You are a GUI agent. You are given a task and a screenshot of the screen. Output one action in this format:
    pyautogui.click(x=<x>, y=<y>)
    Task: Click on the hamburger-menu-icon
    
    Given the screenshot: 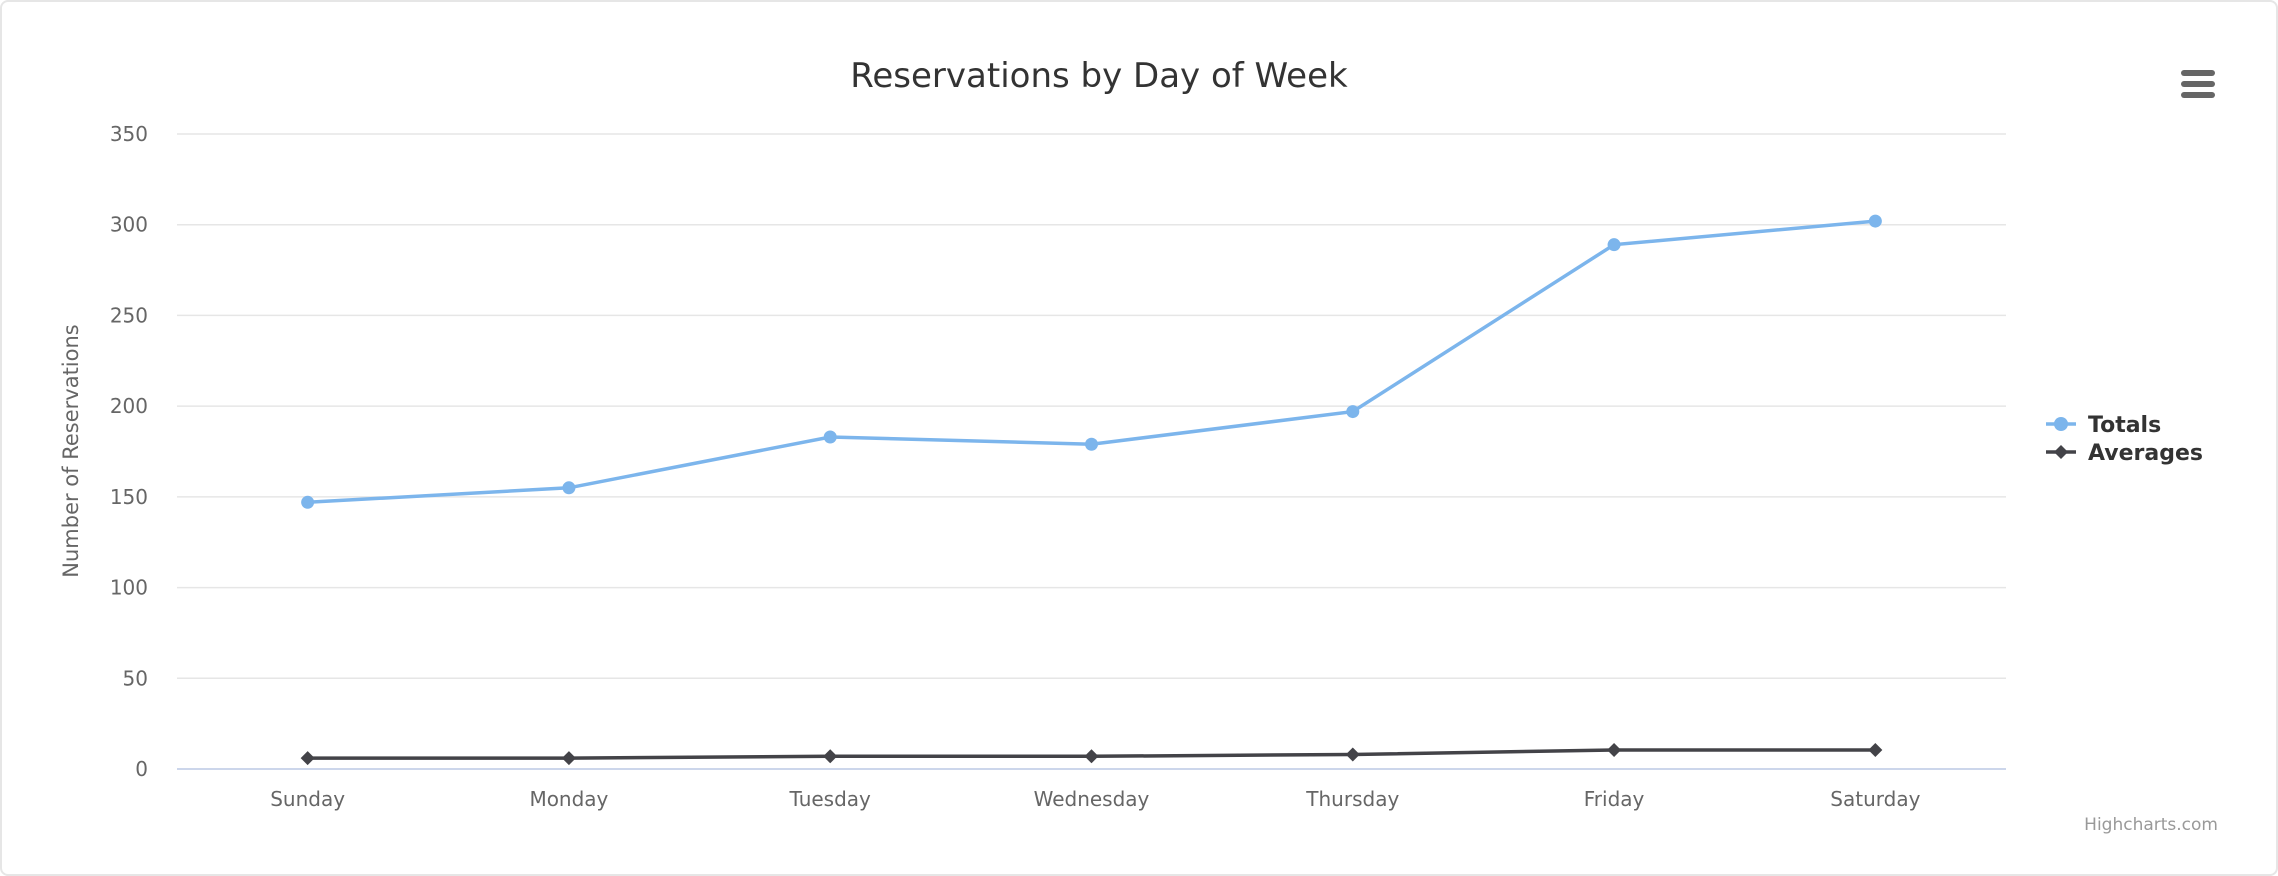 What is the action you would take?
    pyautogui.click(x=2198, y=73)
    